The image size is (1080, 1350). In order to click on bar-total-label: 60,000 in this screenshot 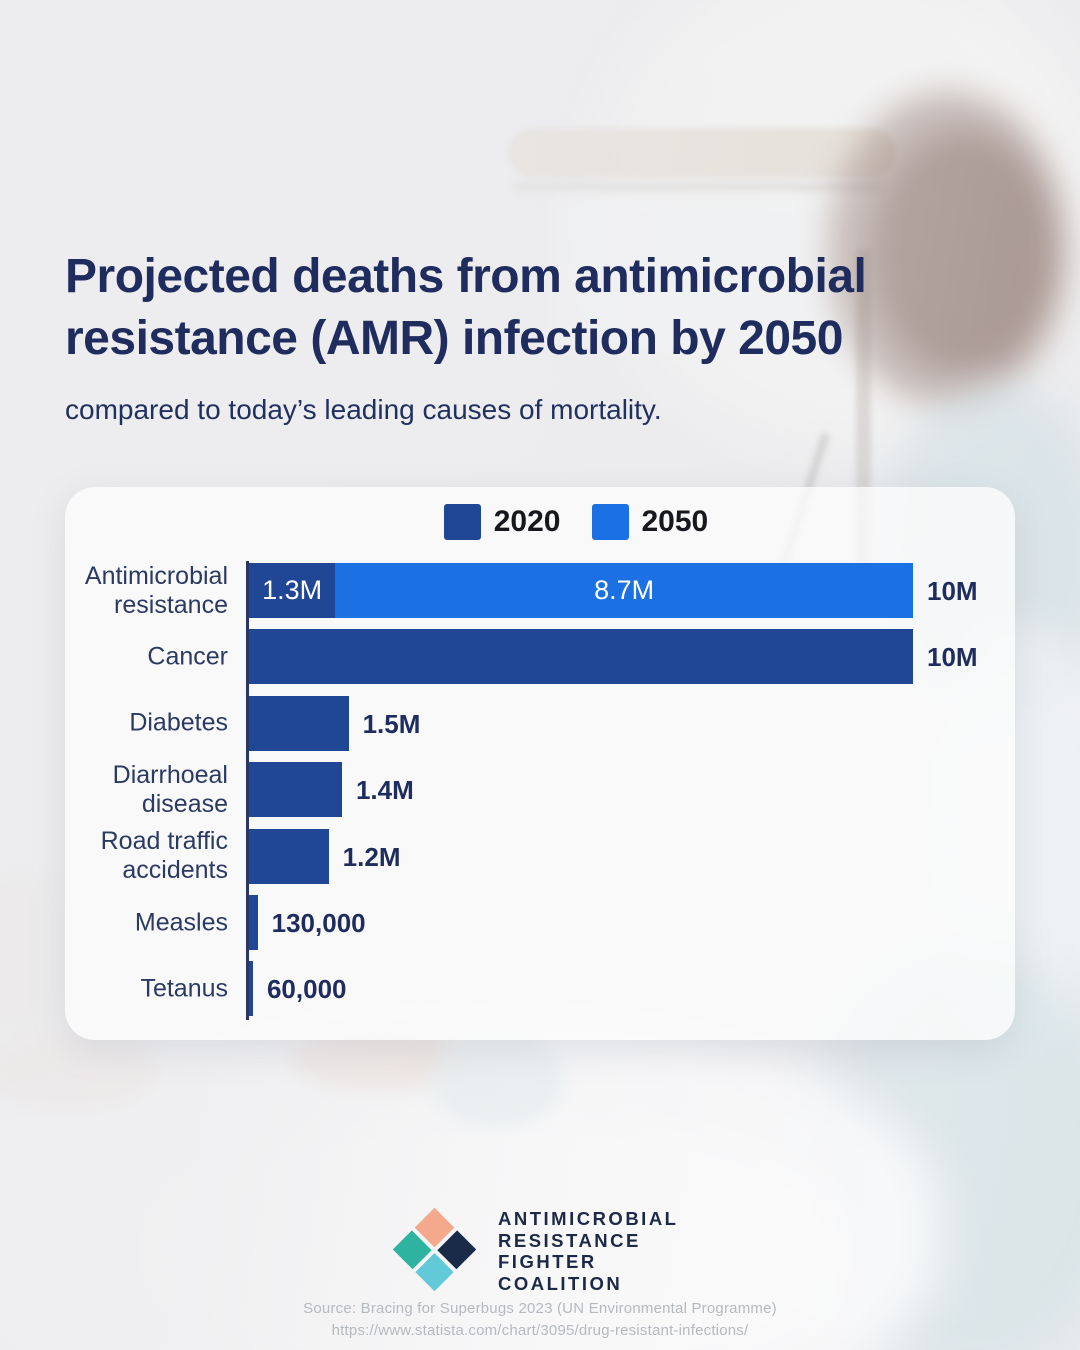, I will do `click(306, 989)`.